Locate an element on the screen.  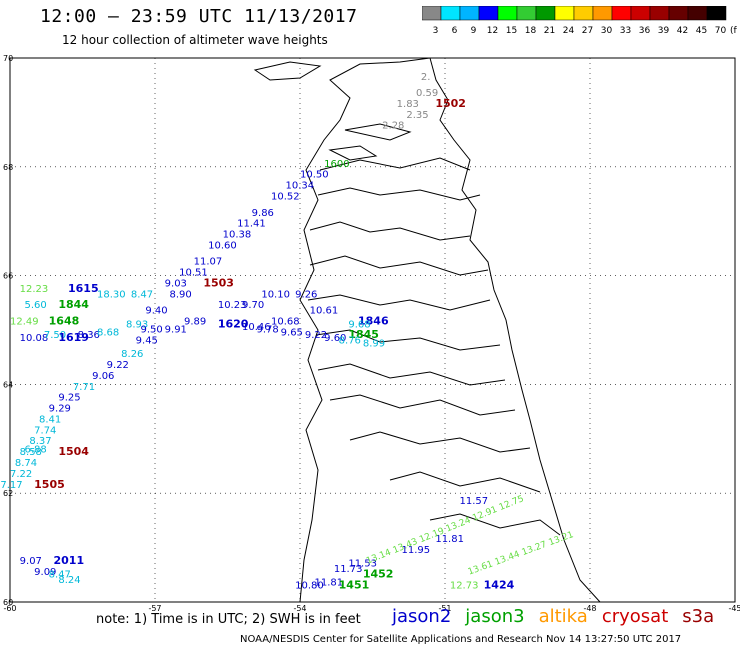
wave-height-label: 9.70 is located at coordinates (253, 305).